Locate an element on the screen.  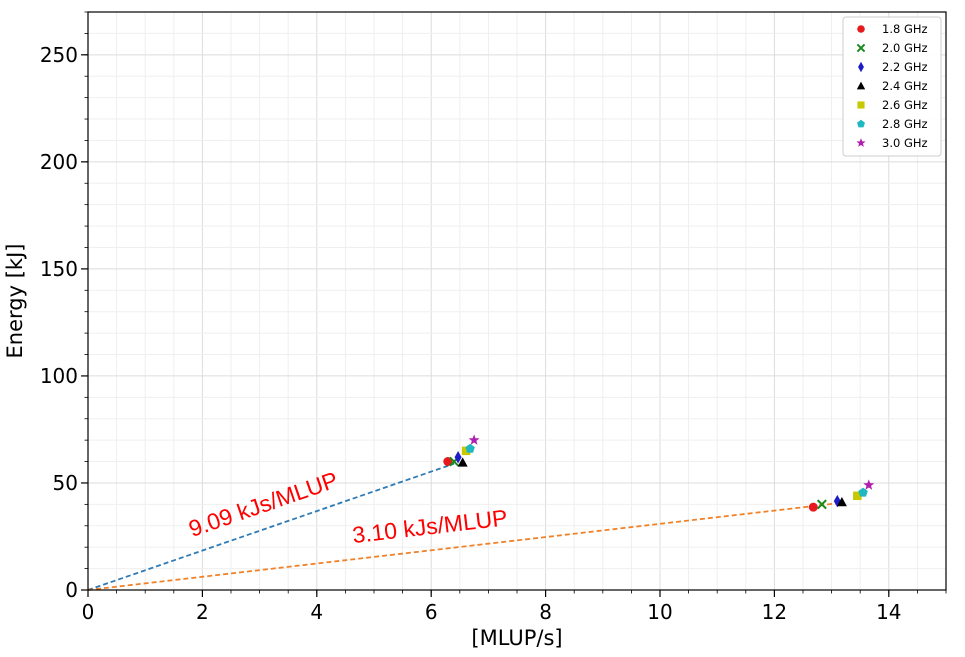
legend-box is located at coordinates (892, 86).